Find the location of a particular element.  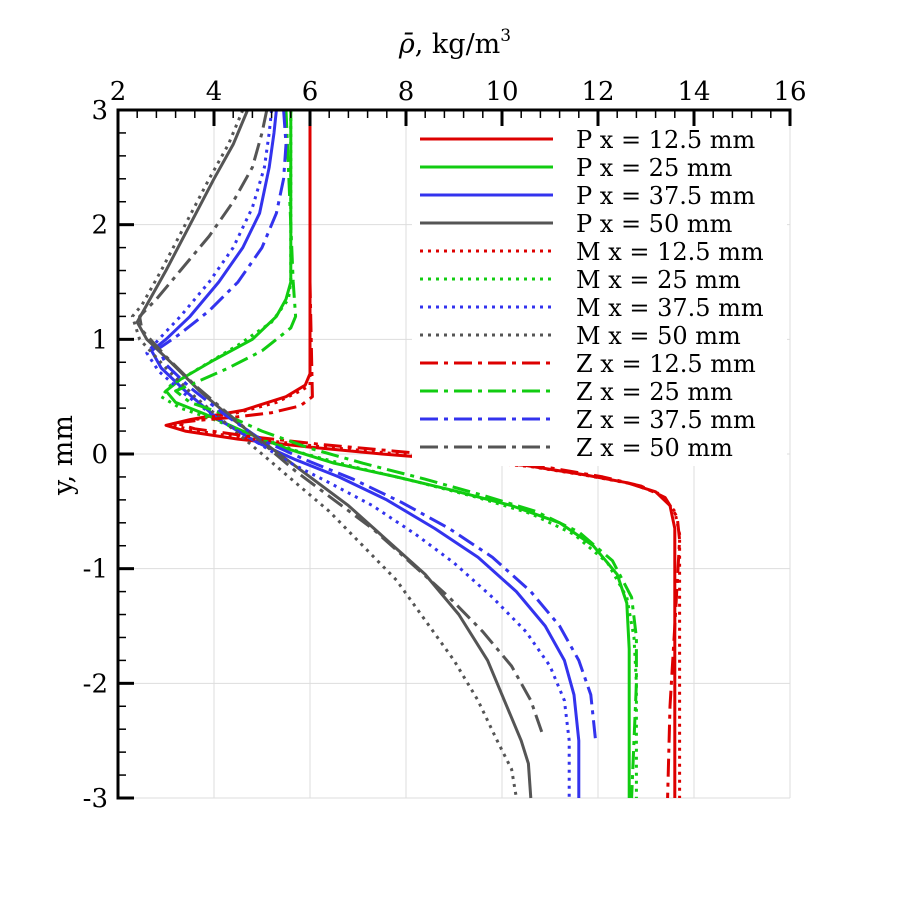

y-tick-label: -2 is located at coordinates (95, 684).